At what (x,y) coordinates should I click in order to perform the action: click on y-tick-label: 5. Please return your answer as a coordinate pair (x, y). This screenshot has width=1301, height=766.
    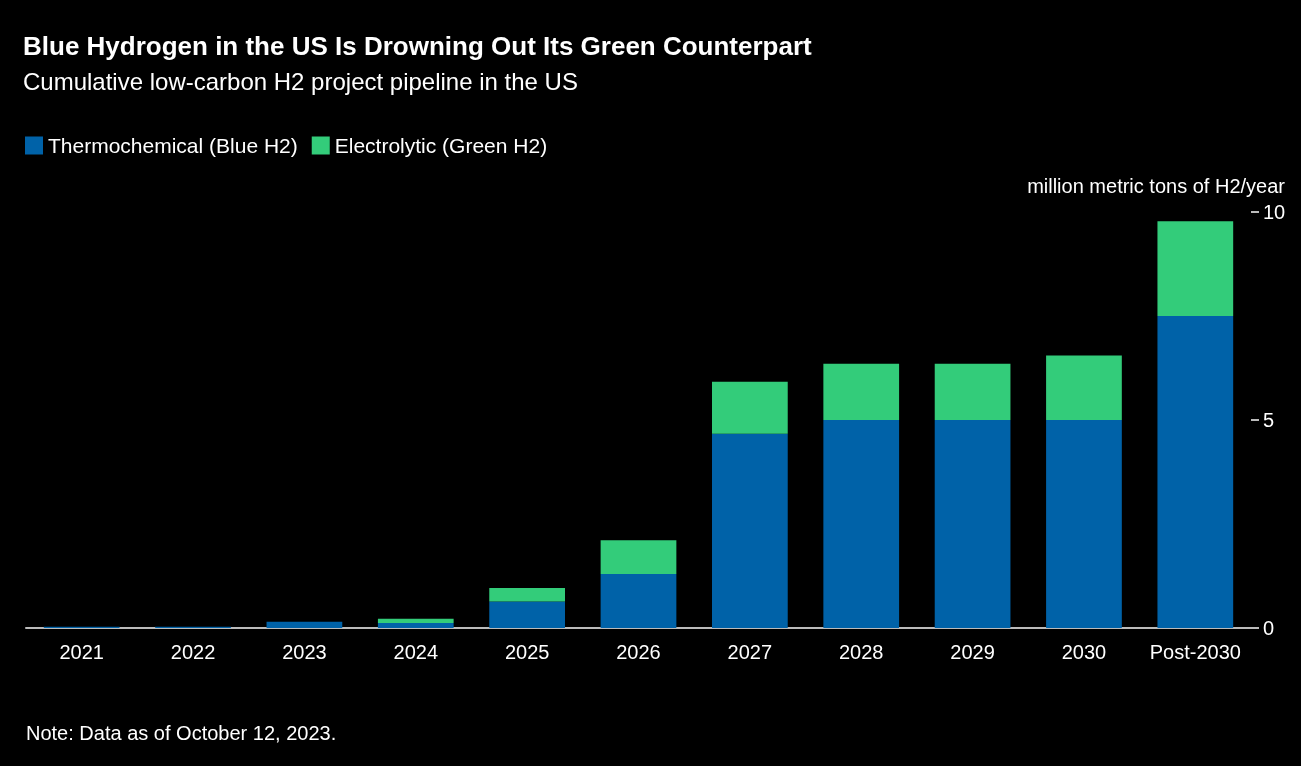
    Looking at the image, I should click on (1269, 420).